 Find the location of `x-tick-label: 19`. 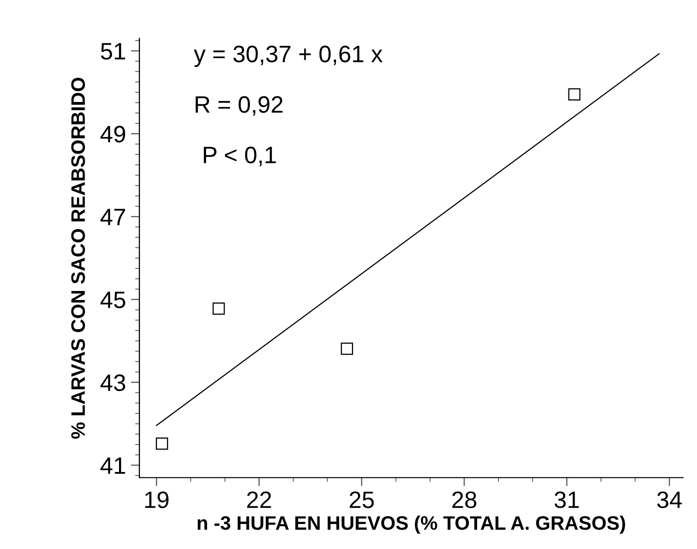

x-tick-label: 19 is located at coordinates (157, 499).